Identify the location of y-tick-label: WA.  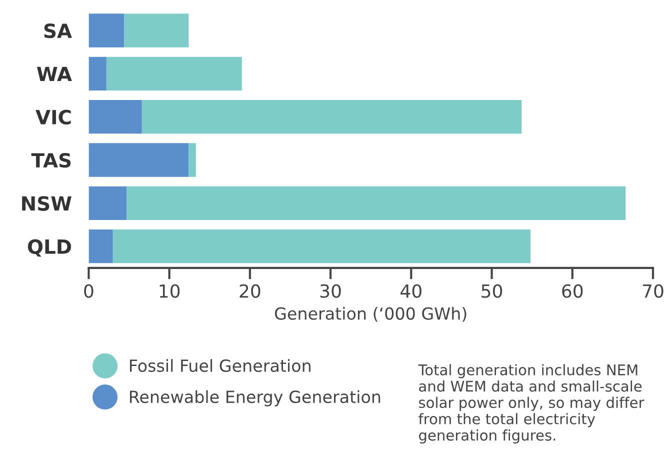
(54, 74).